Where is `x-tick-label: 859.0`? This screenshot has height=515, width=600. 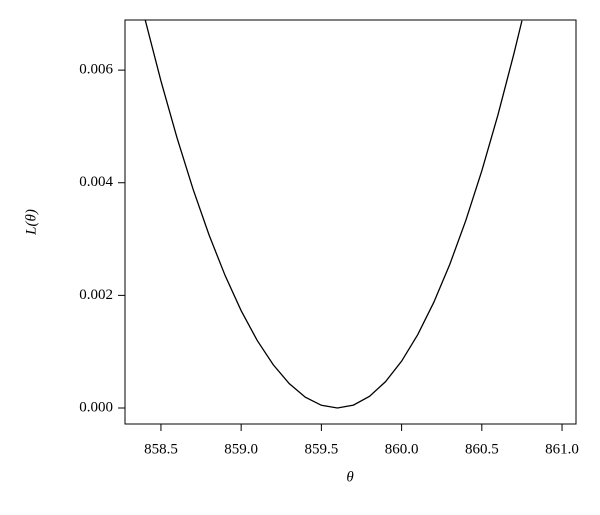 x-tick-label: 859.0 is located at coordinates (241, 449).